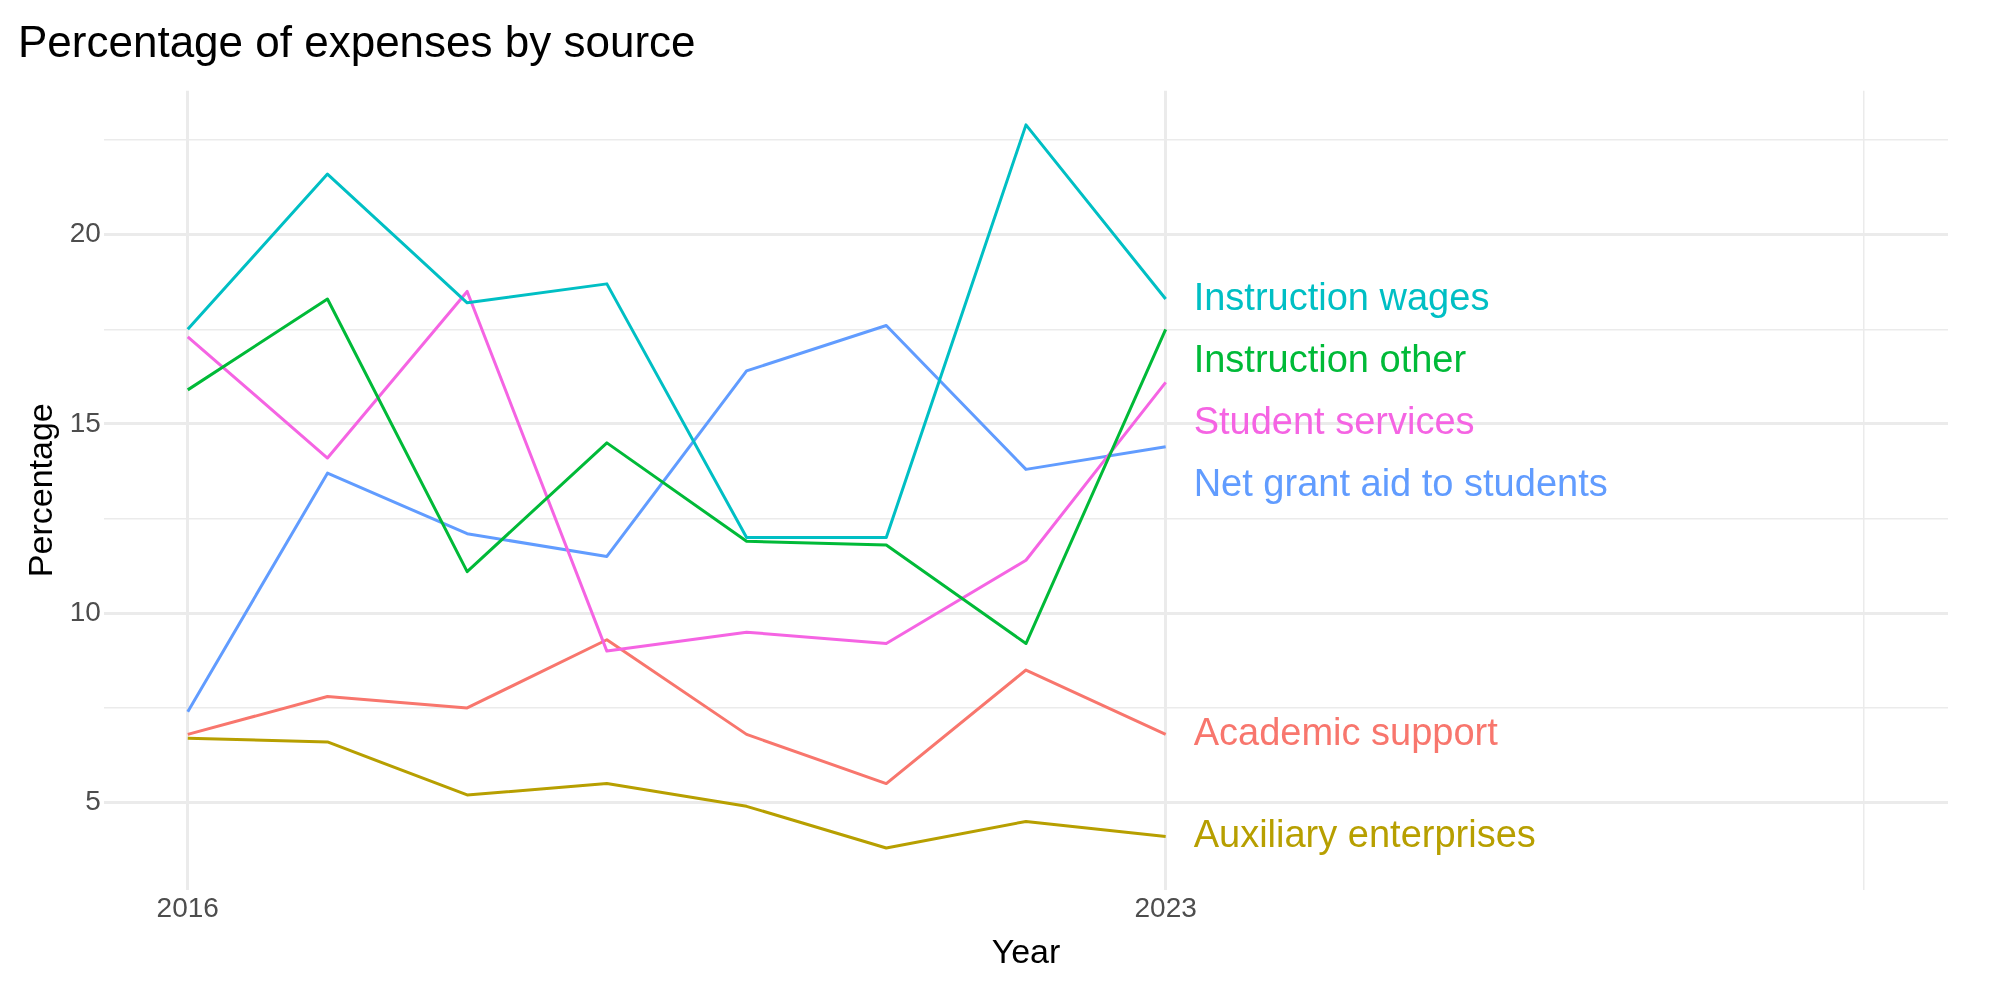 Image resolution: width=2000 pixels, height=1000 pixels. I want to click on x-axis-title: Year, so click(1026, 950).